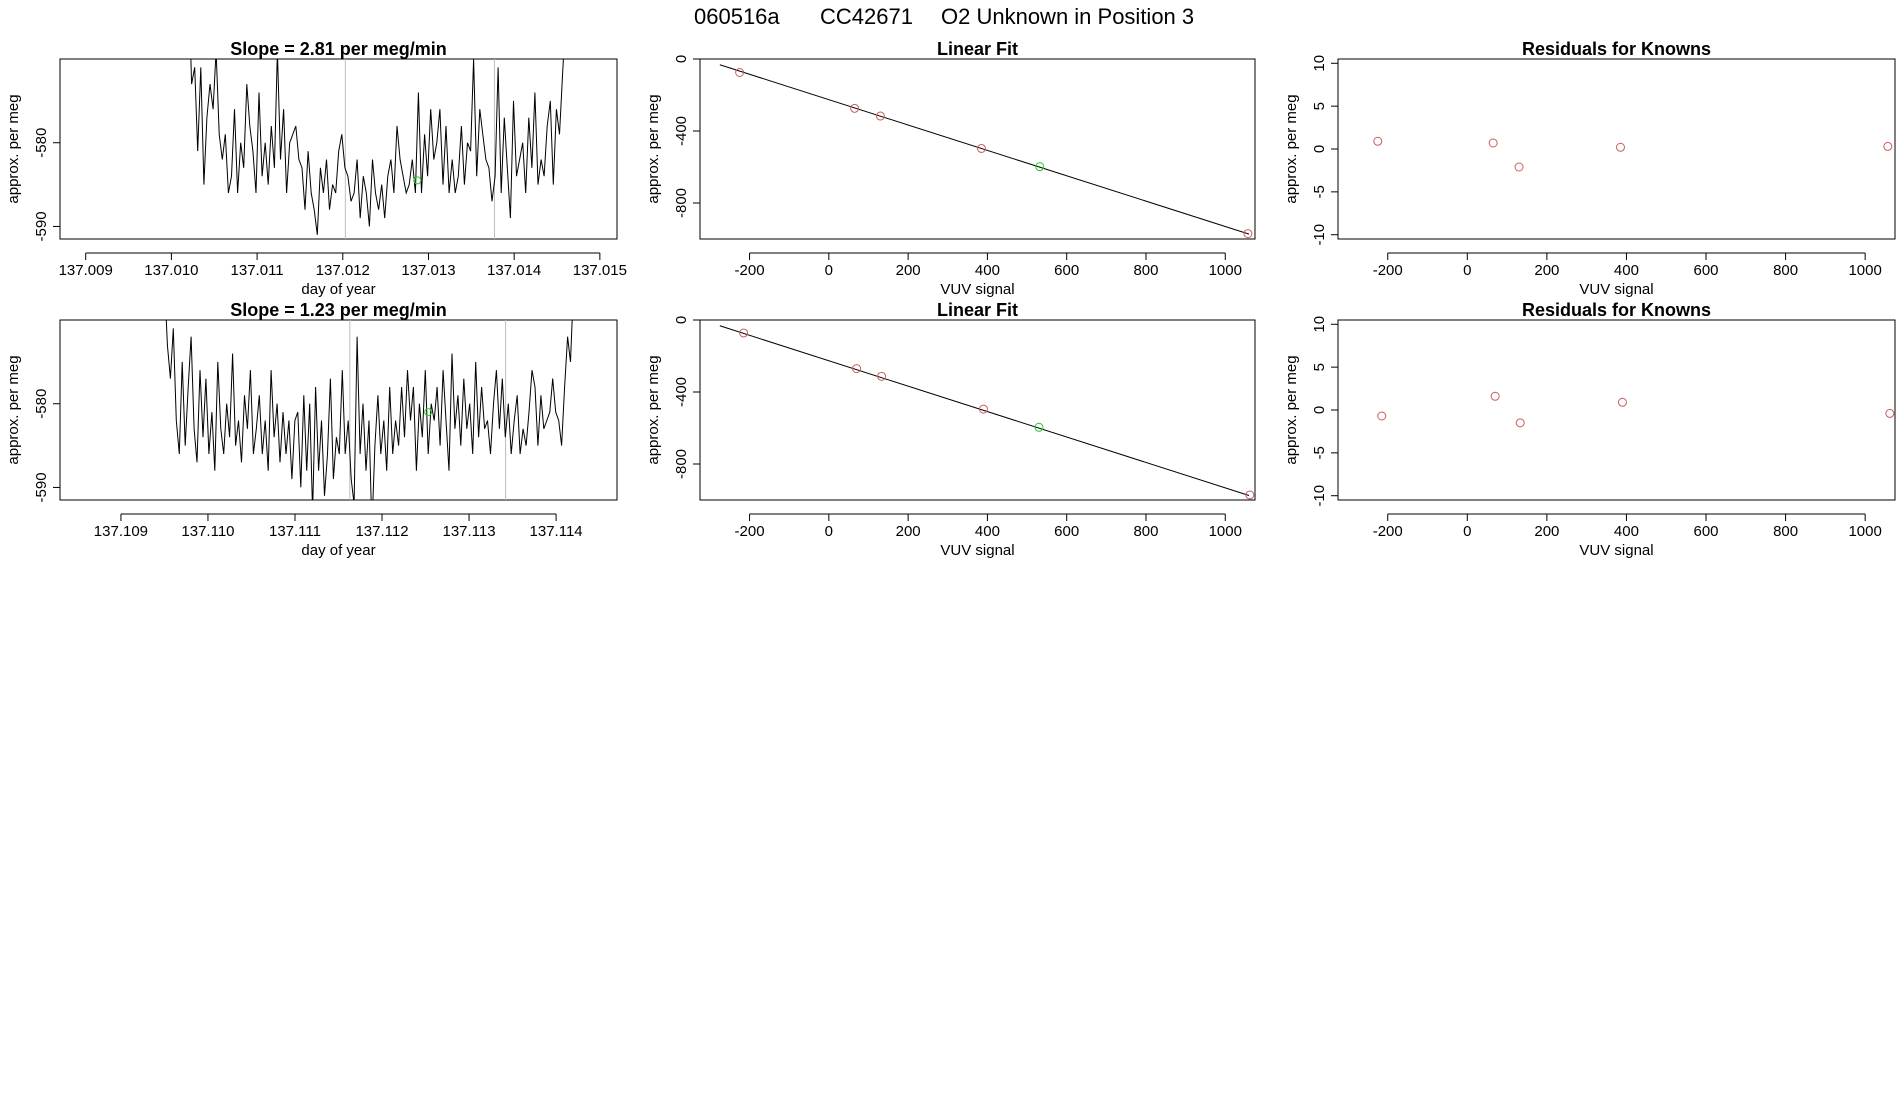 Image resolution: width=1900 pixels, height=1100 pixels. Describe the element at coordinates (343, 270) in the screenshot. I see `x-tick-label: 137.012` at that location.